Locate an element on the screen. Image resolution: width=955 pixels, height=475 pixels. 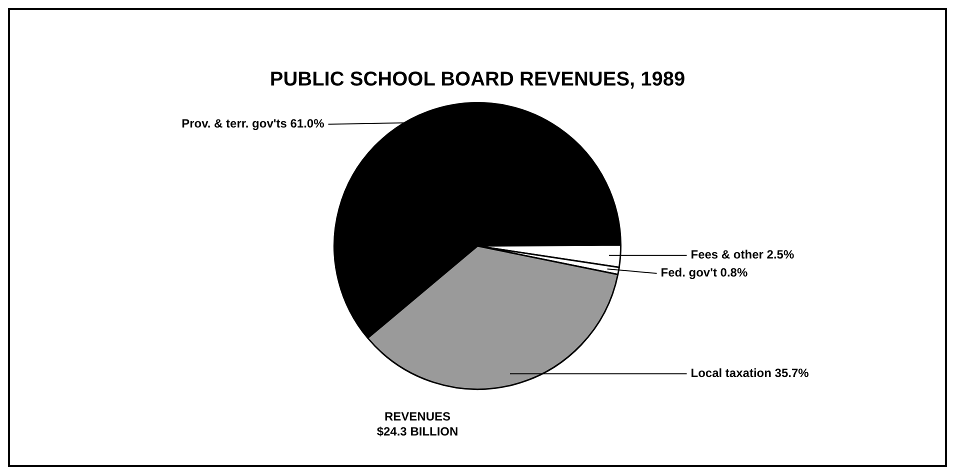
text: REVENUES is located at coordinates (417, 417).